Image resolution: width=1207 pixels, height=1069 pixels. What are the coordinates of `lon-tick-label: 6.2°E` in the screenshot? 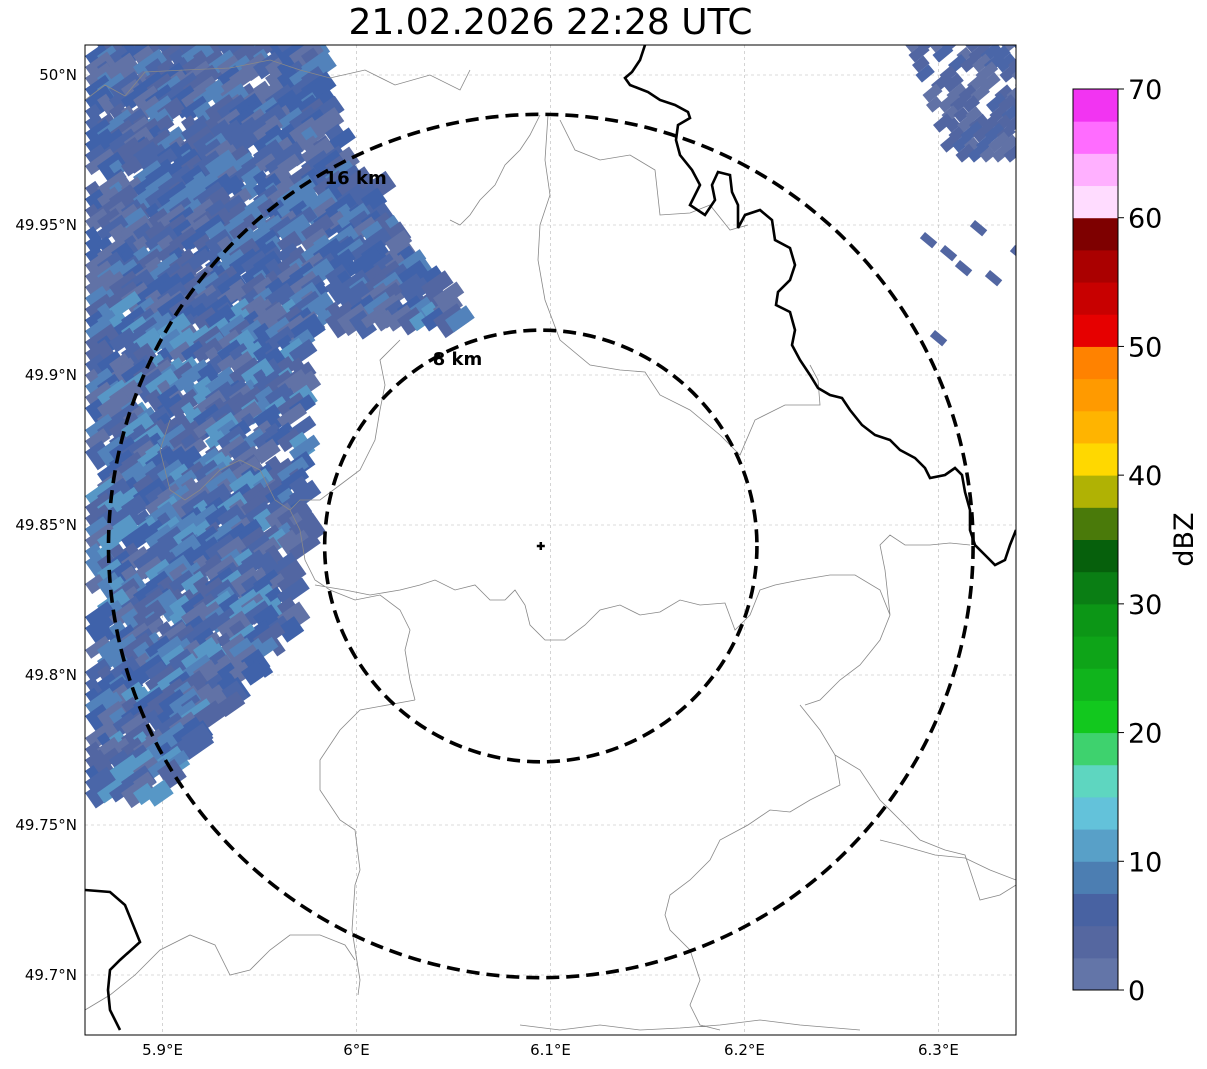 It's located at (744, 1050).